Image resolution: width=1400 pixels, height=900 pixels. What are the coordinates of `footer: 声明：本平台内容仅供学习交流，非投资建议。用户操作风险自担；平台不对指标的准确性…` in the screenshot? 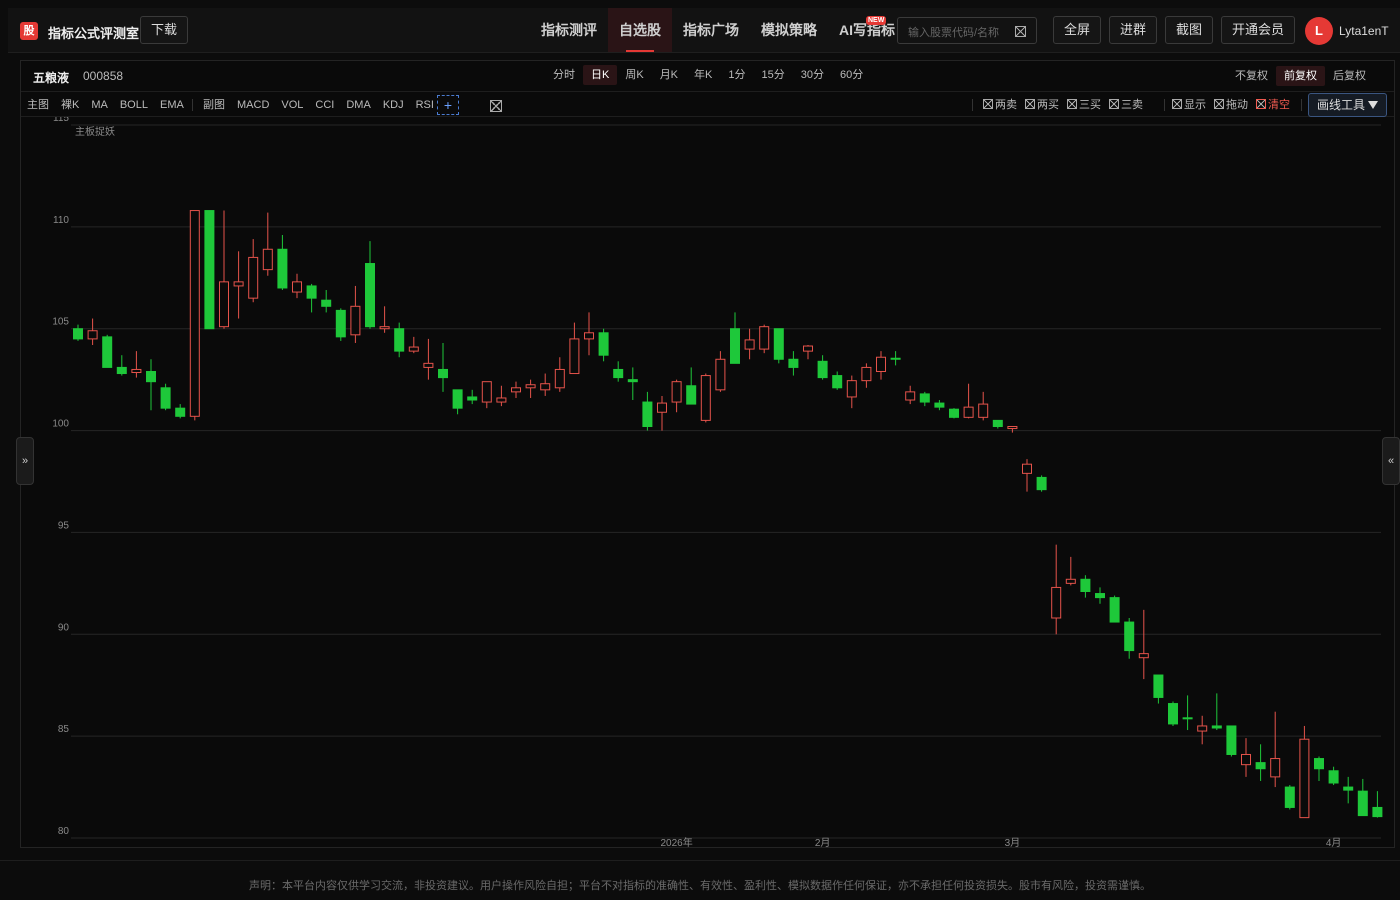 It's located at (700, 876).